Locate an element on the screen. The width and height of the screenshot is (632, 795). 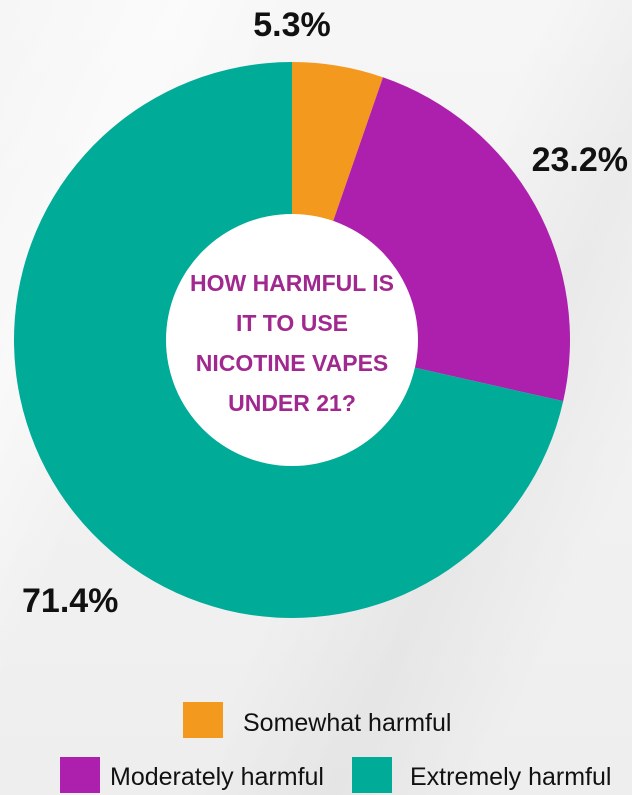
center-title-line-3: NICOTINE VAPES is located at coordinates (292, 363).